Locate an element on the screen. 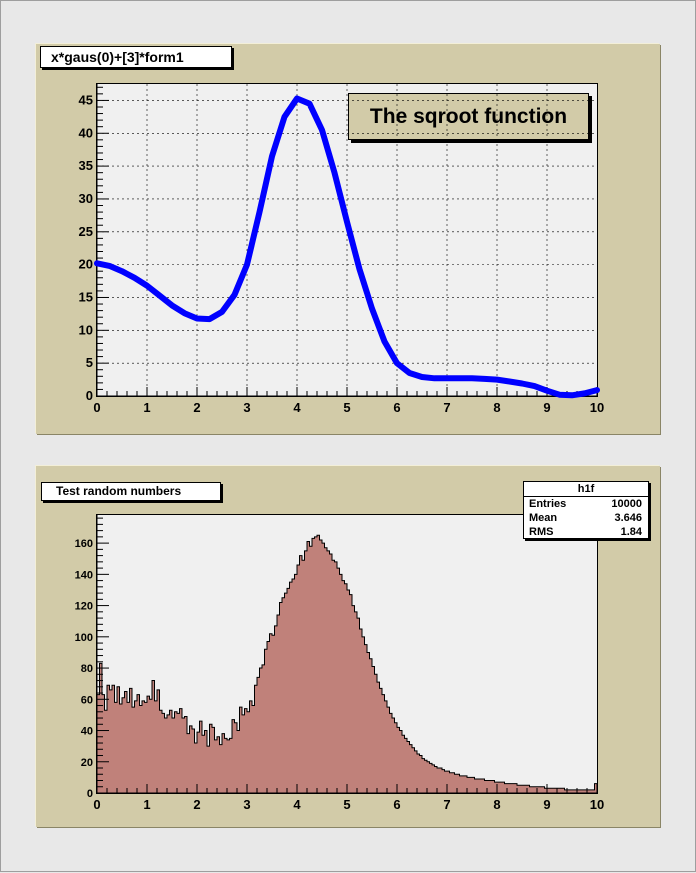 The width and height of the screenshot is (696, 873). x-tick-label: 0 is located at coordinates (96, 407).